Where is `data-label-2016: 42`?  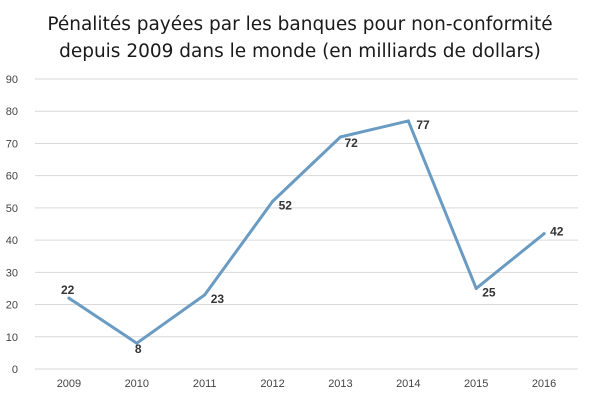
data-label-2016: 42 is located at coordinates (557, 232).